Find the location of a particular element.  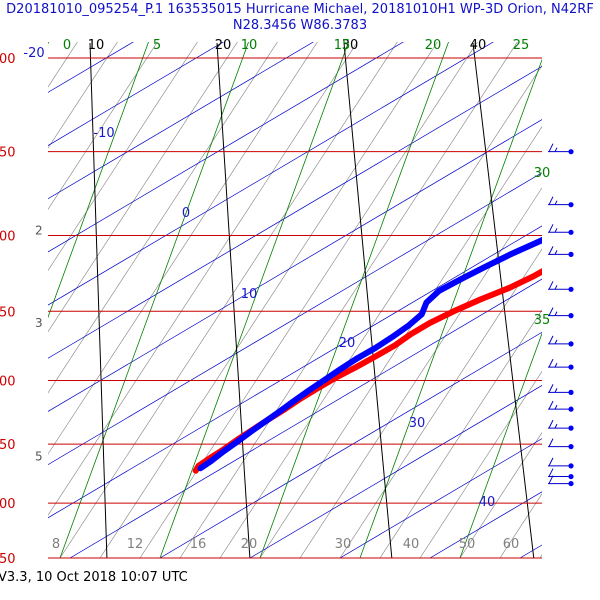

mixing-ratio-label: 8 is located at coordinates (56, 544).